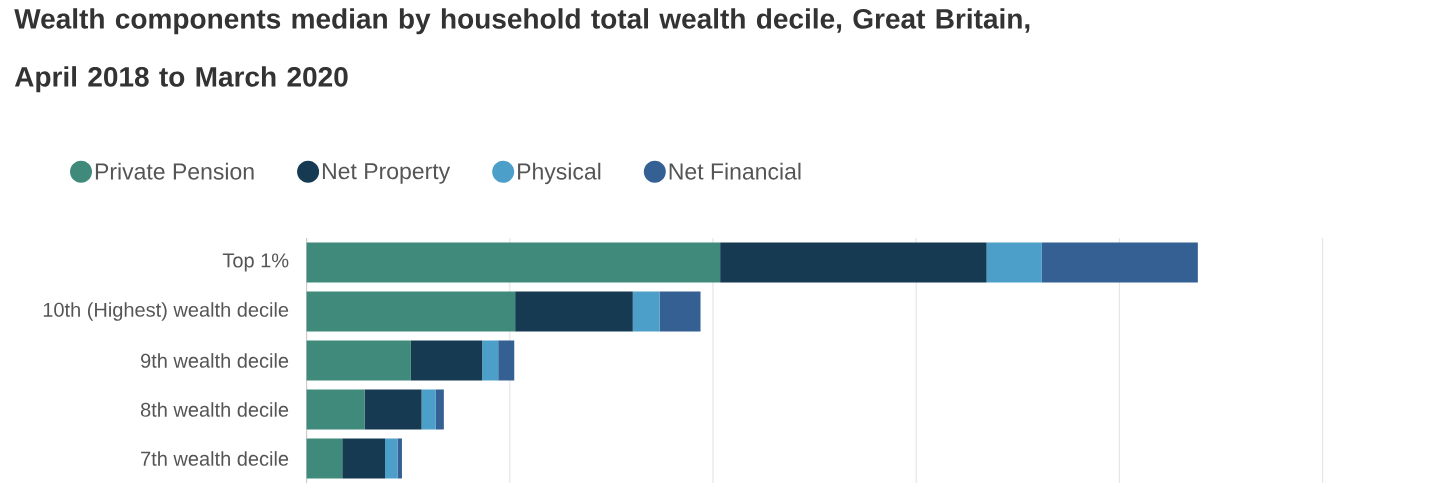 Image resolution: width=1449 pixels, height=483 pixels. I want to click on y-tick-label: 9th wealth decile, so click(215, 360).